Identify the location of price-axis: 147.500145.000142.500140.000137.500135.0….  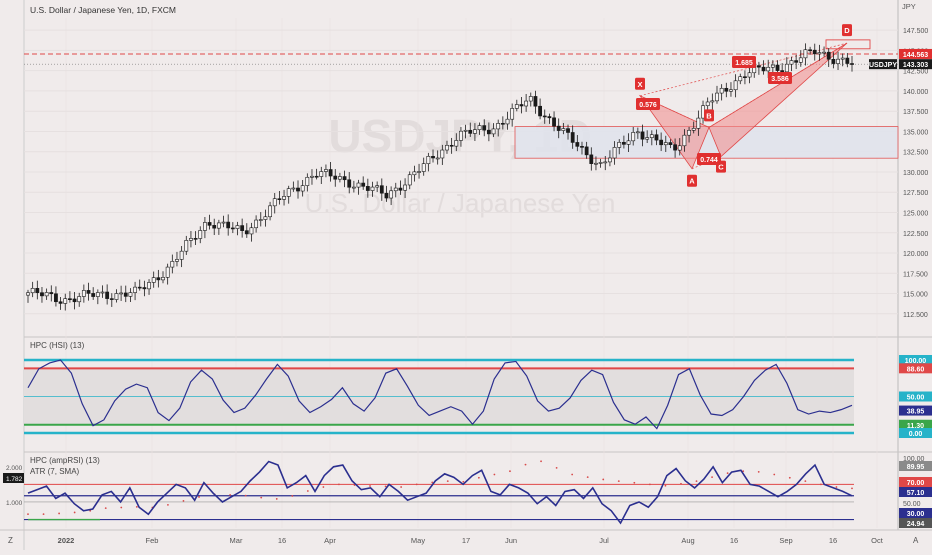
(900, 173).